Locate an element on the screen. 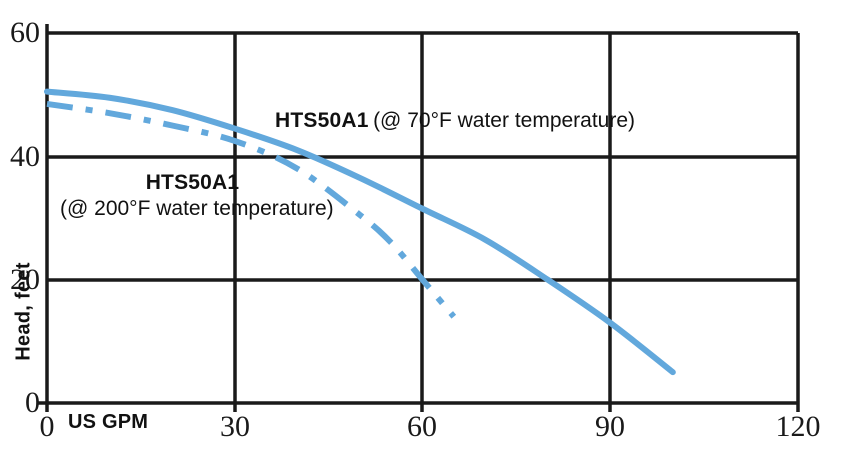  annotation-hts50a1-70f: HTS50A1 (@ 70°F water temperature) is located at coordinates (455, 121).